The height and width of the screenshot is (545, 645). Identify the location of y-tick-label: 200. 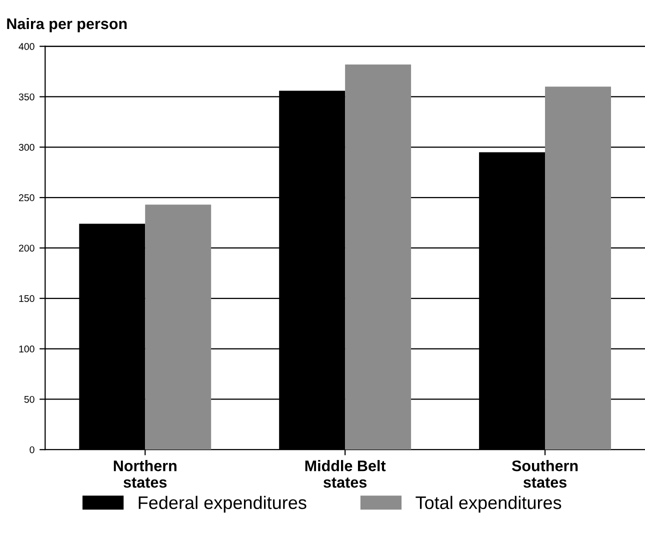
(26, 248).